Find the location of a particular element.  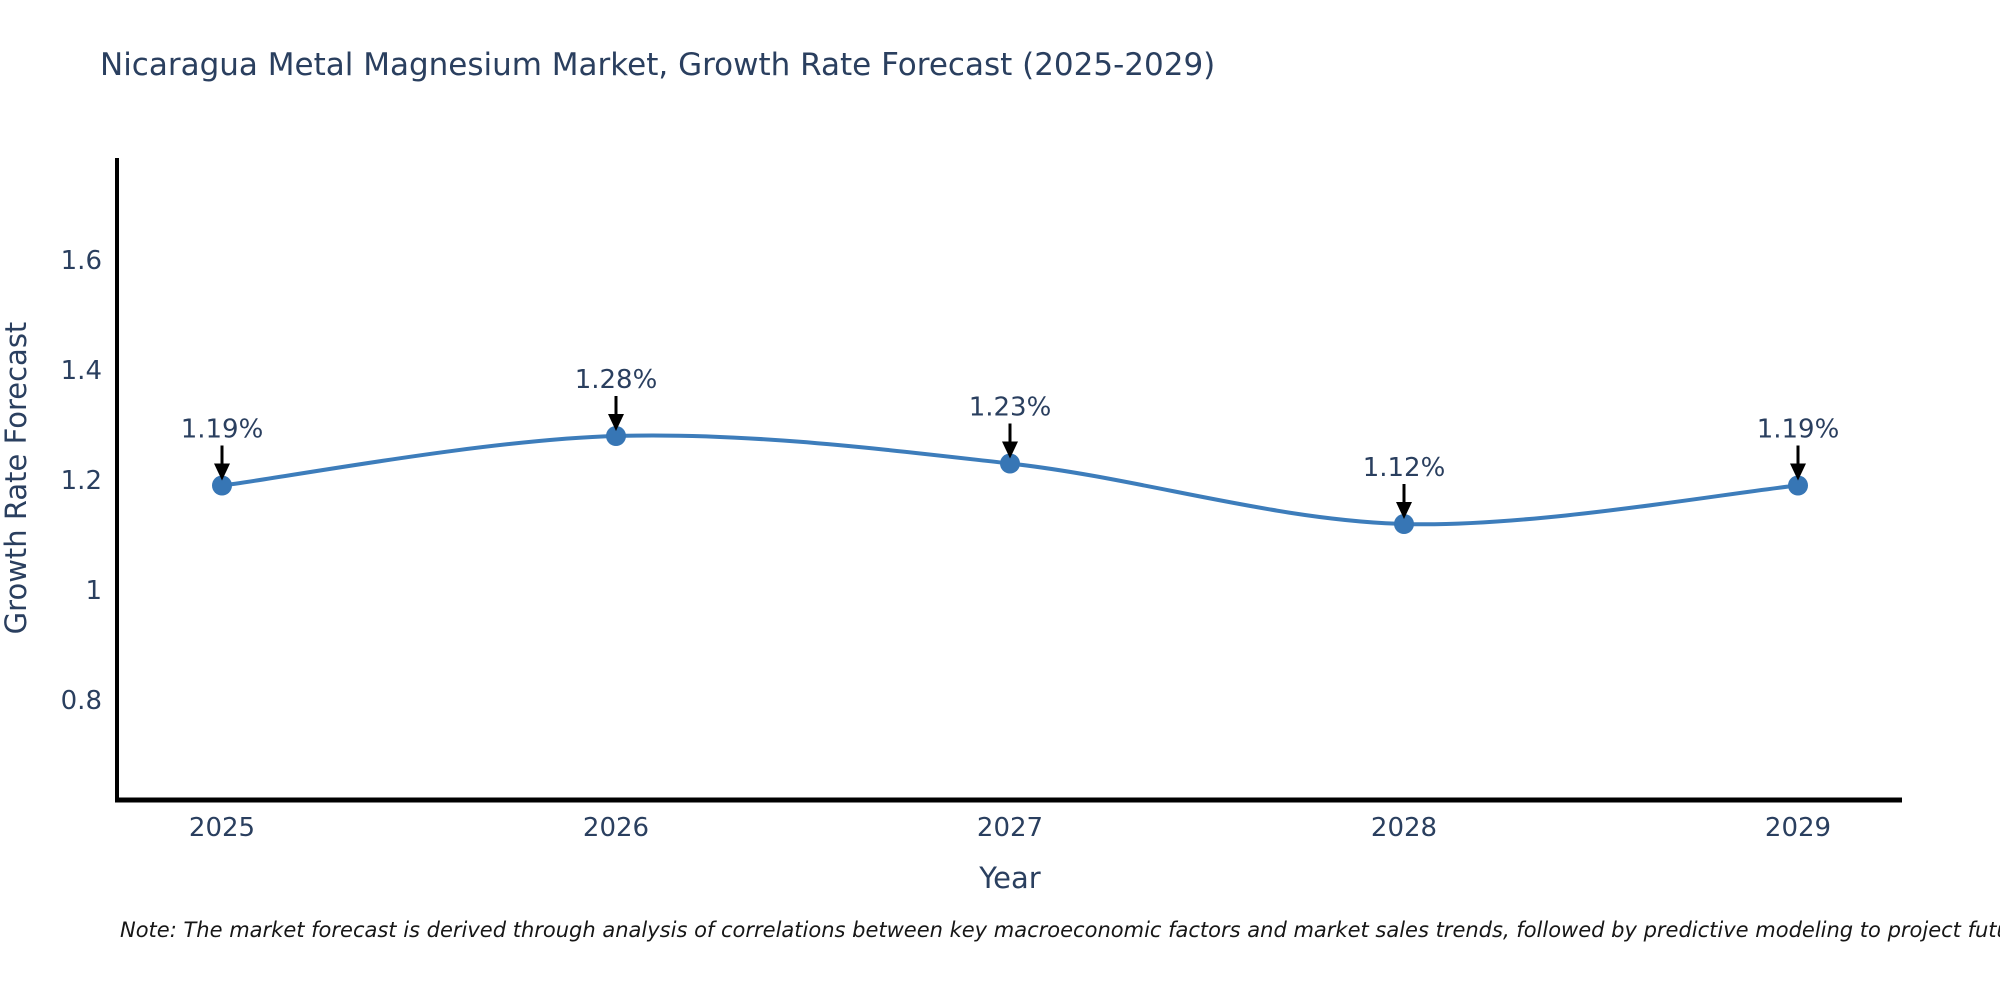

x-axis-tick-labels: 2025 2026 2027 2028 2029 is located at coordinates (1010, 828).